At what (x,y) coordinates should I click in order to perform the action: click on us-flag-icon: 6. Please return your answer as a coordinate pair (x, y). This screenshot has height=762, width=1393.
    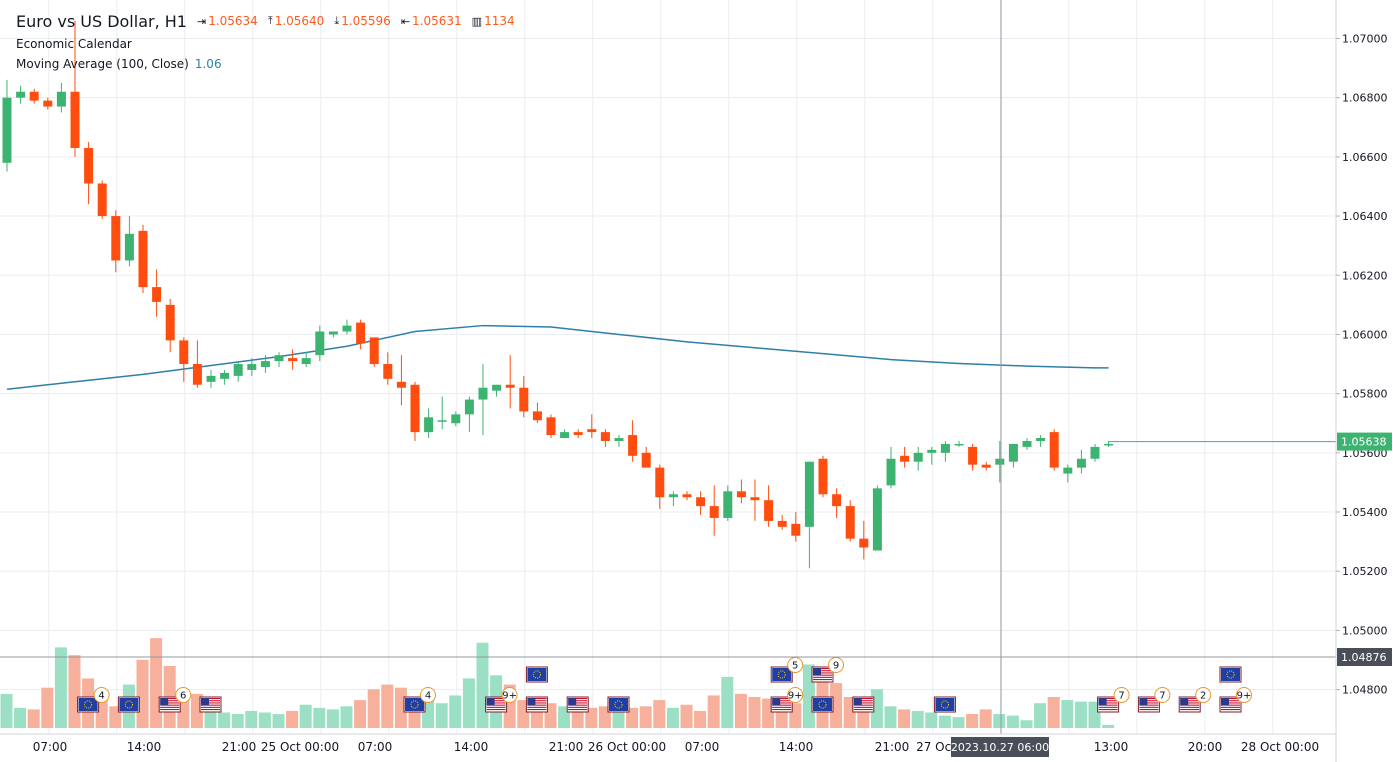
    Looking at the image, I should click on (175, 700).